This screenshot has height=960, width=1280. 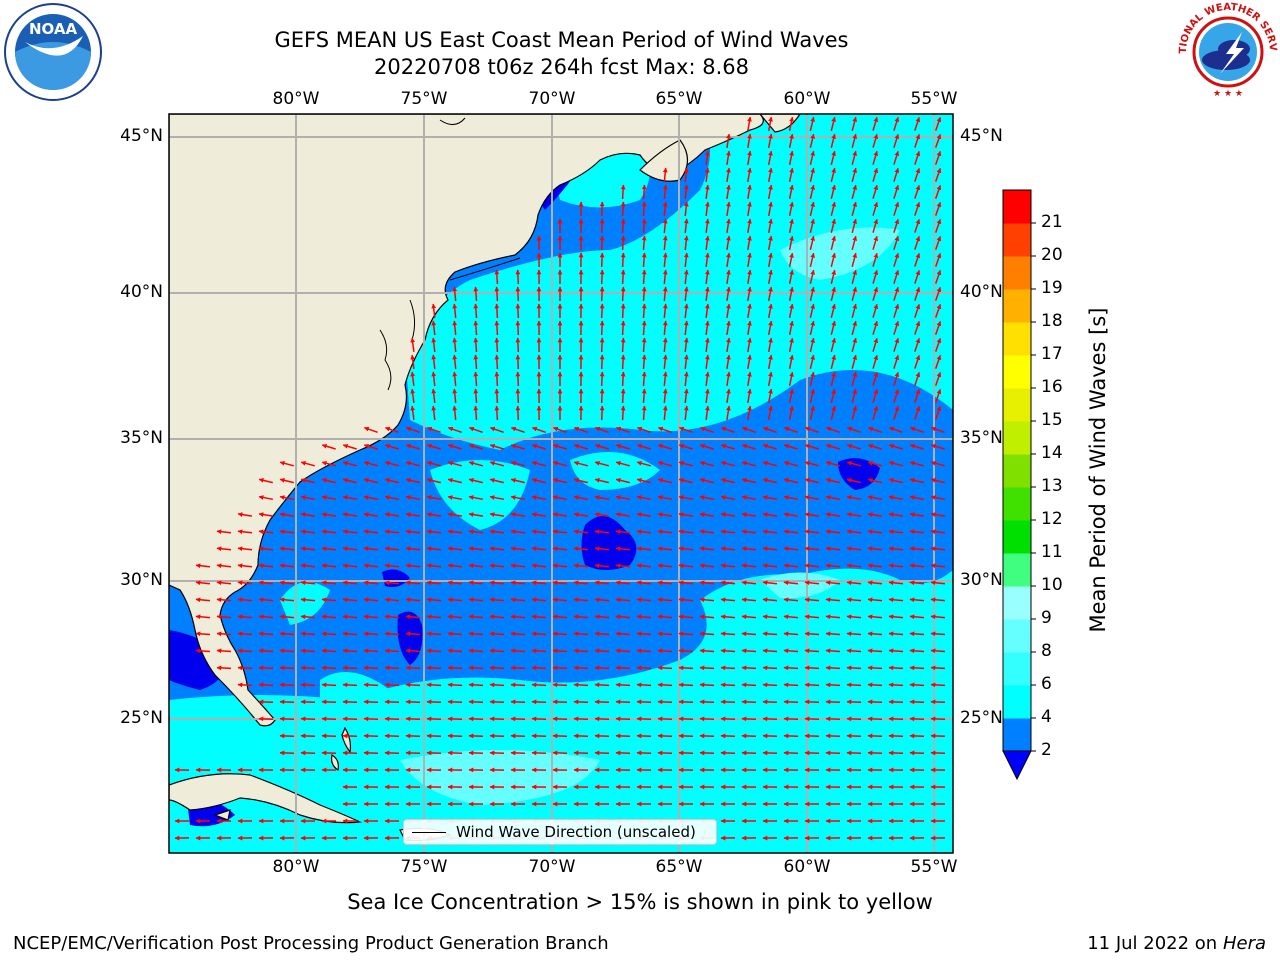 What do you see at coordinates (1052, 222) in the screenshot?
I see `colorbar-tick-label: 21` at bounding box center [1052, 222].